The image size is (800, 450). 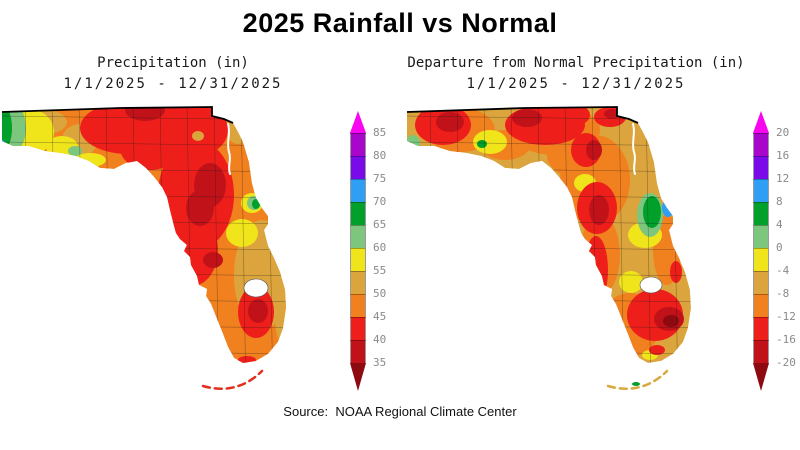 What do you see at coordinates (380, 247) in the screenshot?
I see `colorbar-tick-label: 60` at bounding box center [380, 247].